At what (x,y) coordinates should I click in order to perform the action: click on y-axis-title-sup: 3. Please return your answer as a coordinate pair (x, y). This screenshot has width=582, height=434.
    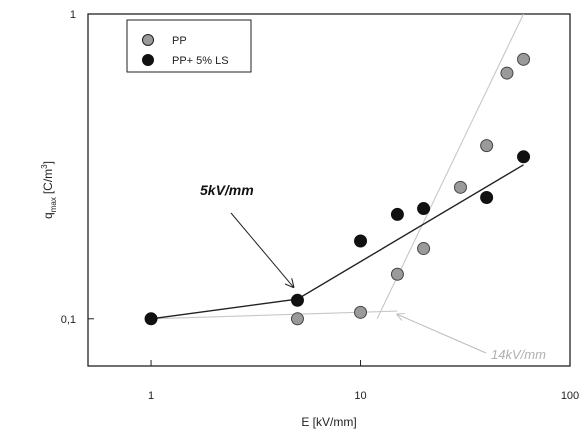
    Looking at the image, I should click on (44, 166).